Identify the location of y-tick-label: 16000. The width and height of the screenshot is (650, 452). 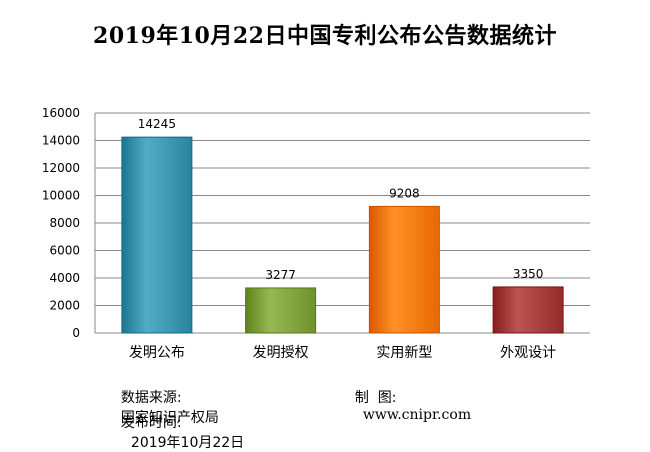
(61, 113).